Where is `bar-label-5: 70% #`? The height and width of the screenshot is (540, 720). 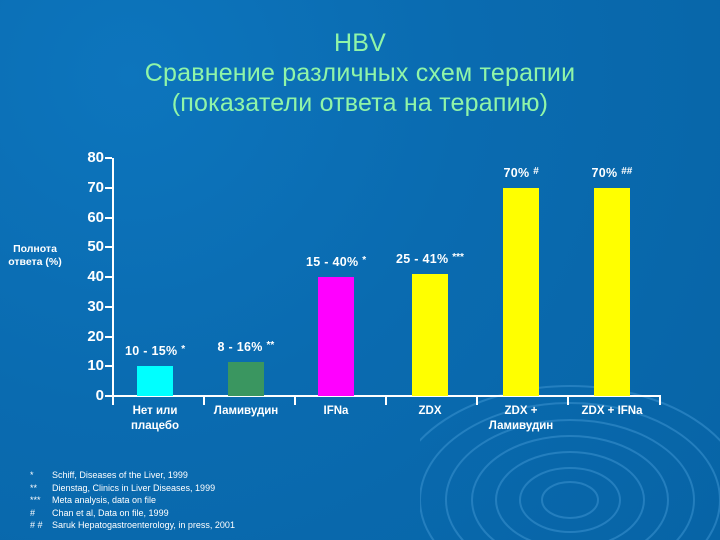 bar-label-5: 70% # is located at coordinates (521, 172).